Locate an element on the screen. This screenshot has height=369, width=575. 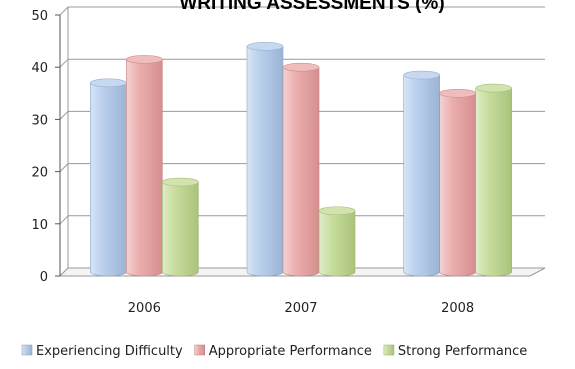
y-tick-label: 40 is located at coordinates (39, 68).